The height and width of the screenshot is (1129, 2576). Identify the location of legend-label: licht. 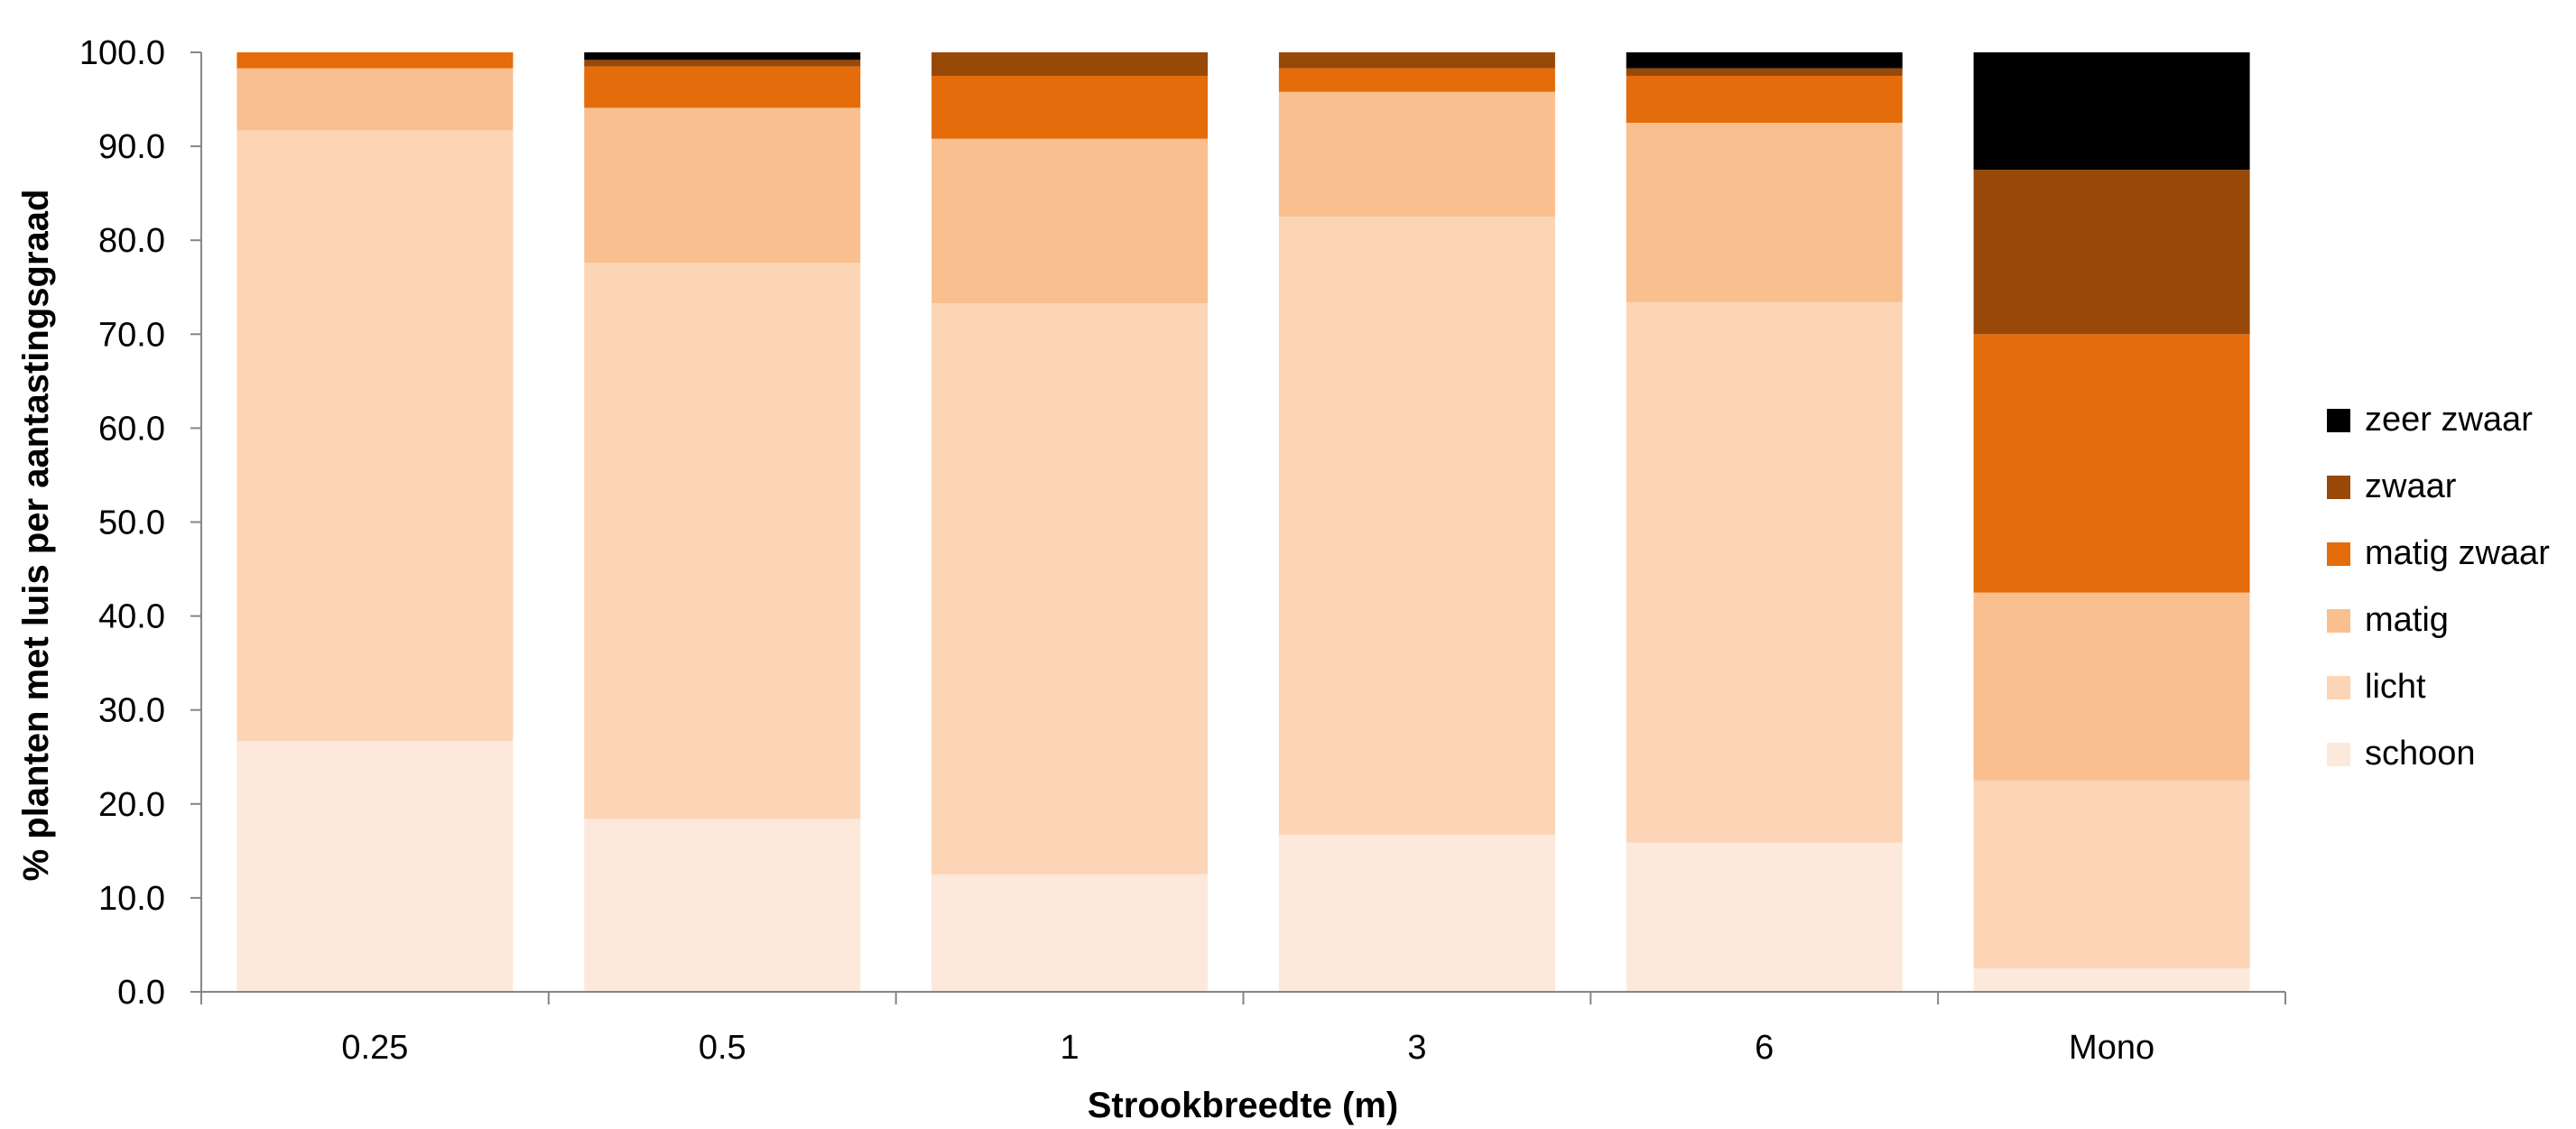
(2396, 687).